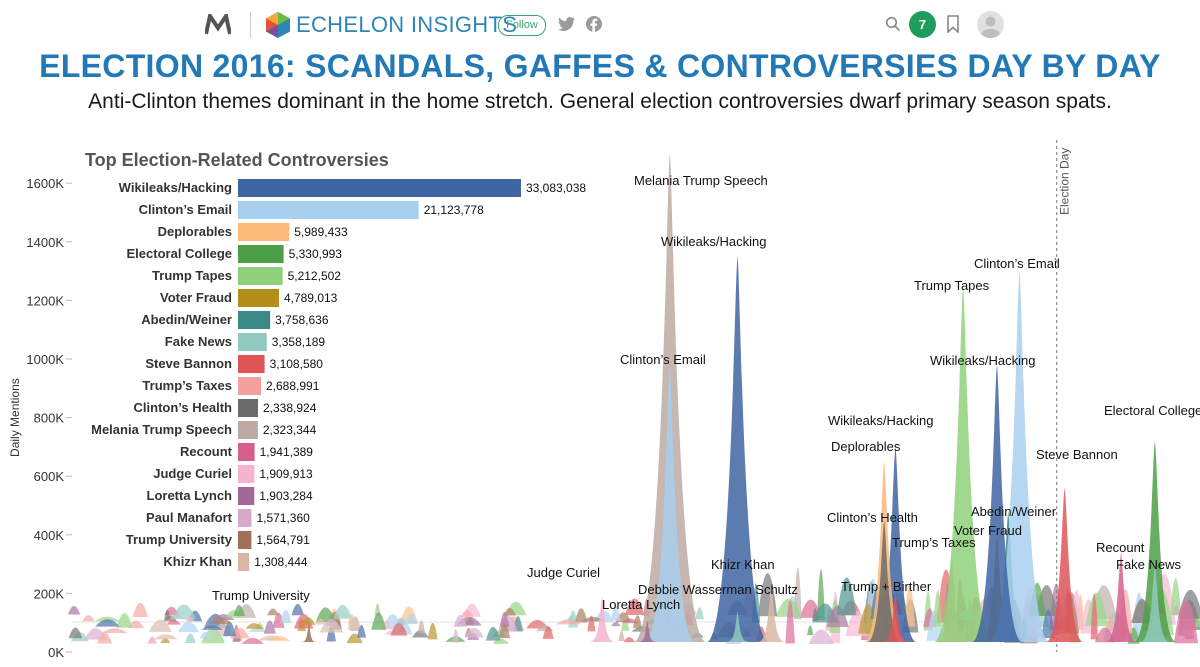  I want to click on brand-name: ECHELON INSIGHTS, so click(407, 24).